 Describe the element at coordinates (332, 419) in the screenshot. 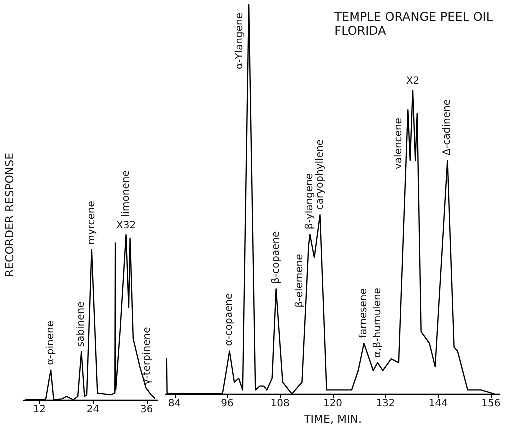

I see `x-axis-title: TIME, MIN.` at that location.